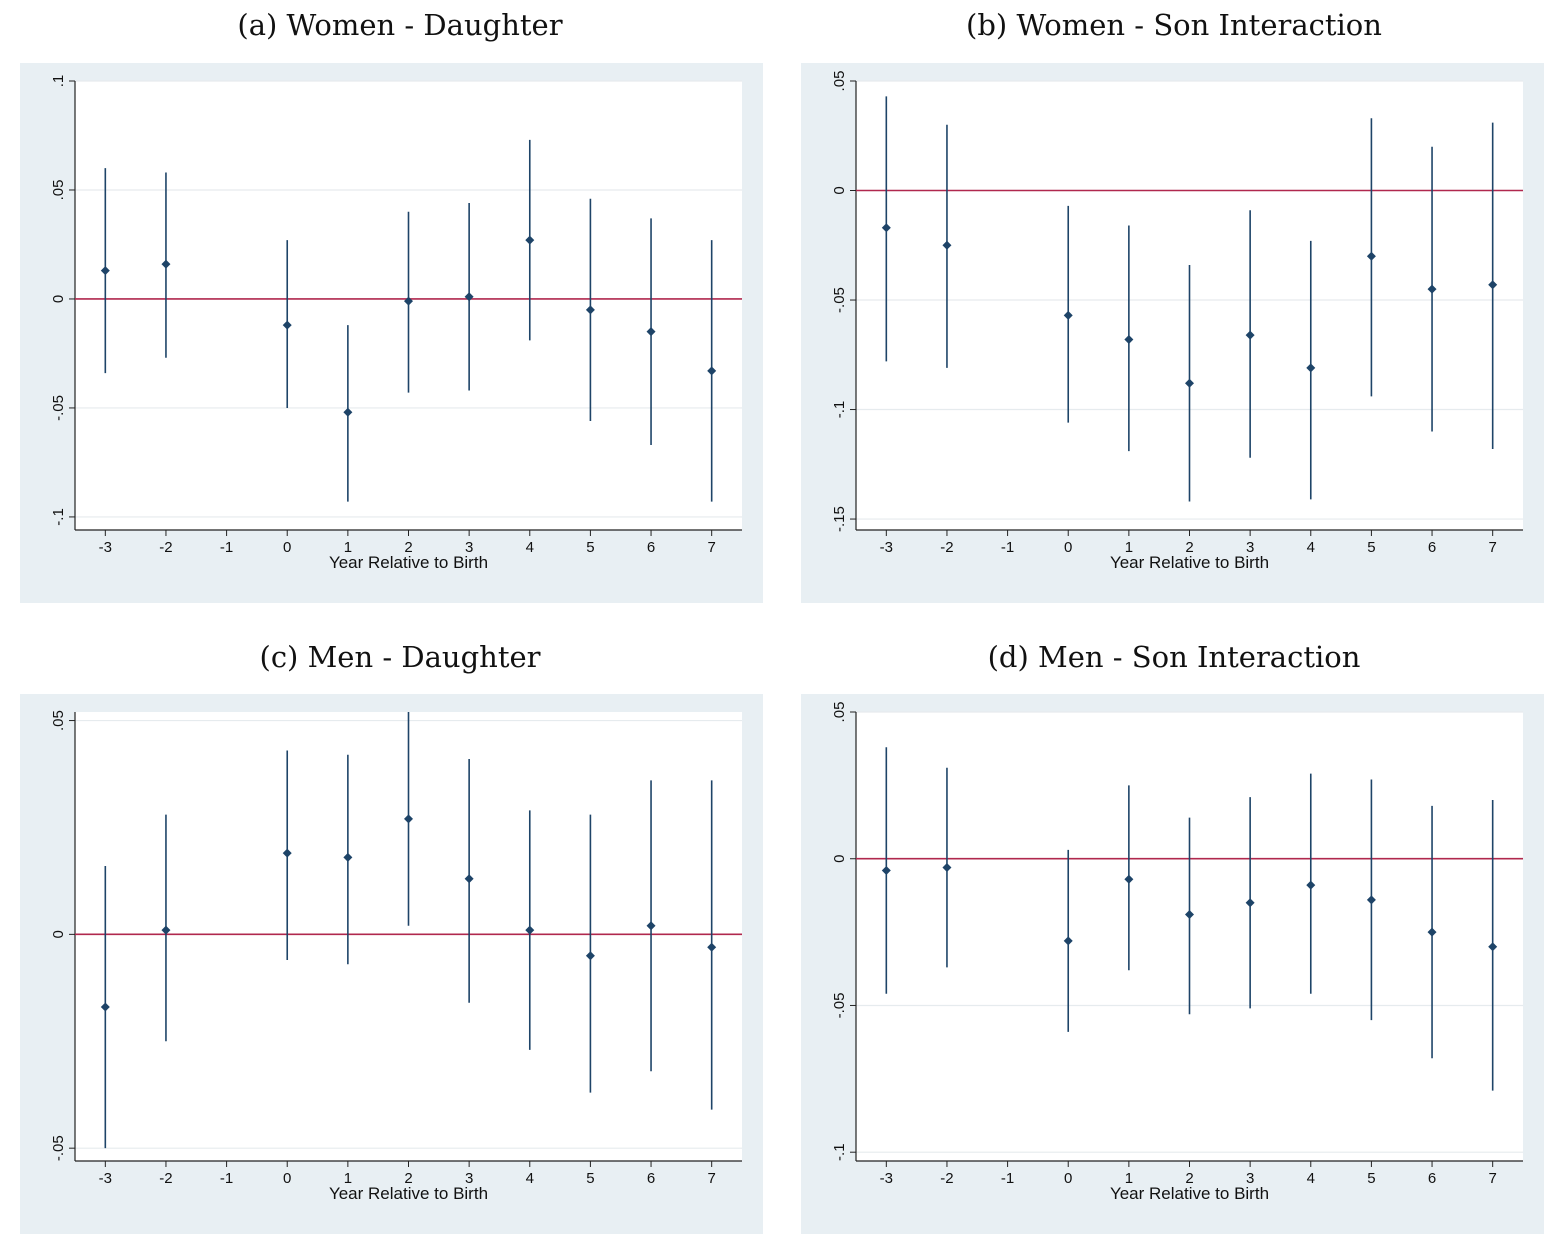 Image resolution: width=1551 pixels, height=1240 pixels. I want to click on panel-b-title: (b) Women - Son Interaction, so click(1174, 25).